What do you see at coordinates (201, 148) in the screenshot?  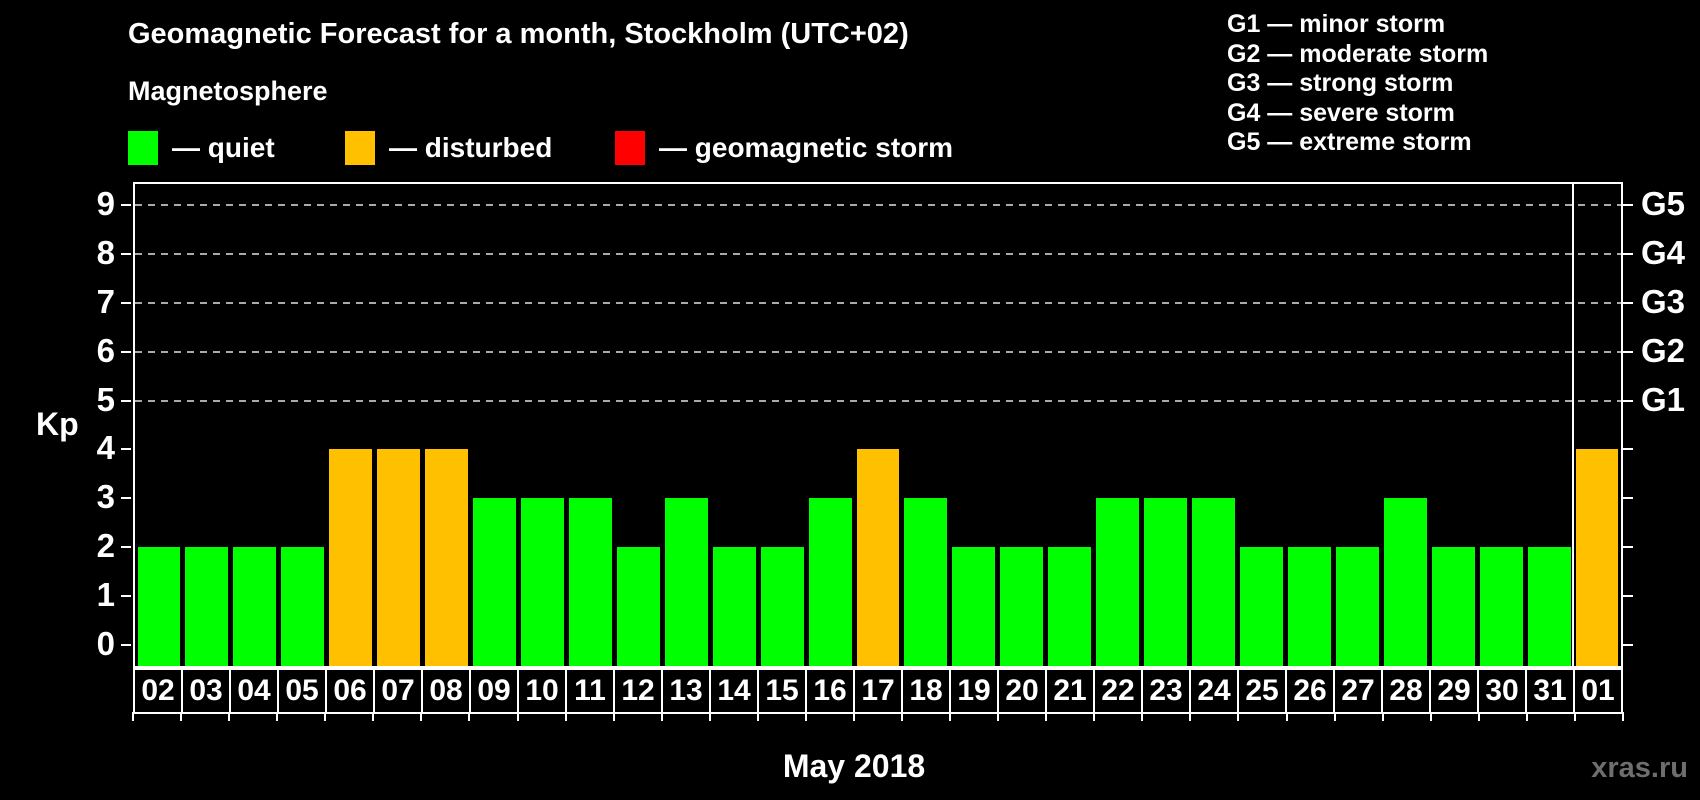 I see `legend-item-quiet: — quiet` at bounding box center [201, 148].